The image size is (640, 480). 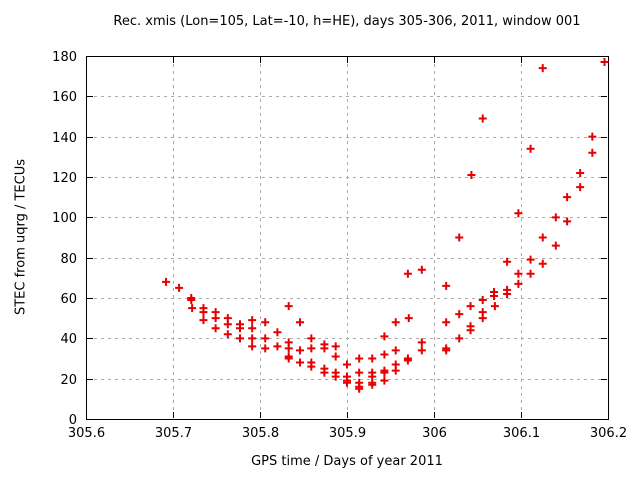 What do you see at coordinates (68, 259) in the screenshot?
I see `y-tick-label: 80` at bounding box center [68, 259].